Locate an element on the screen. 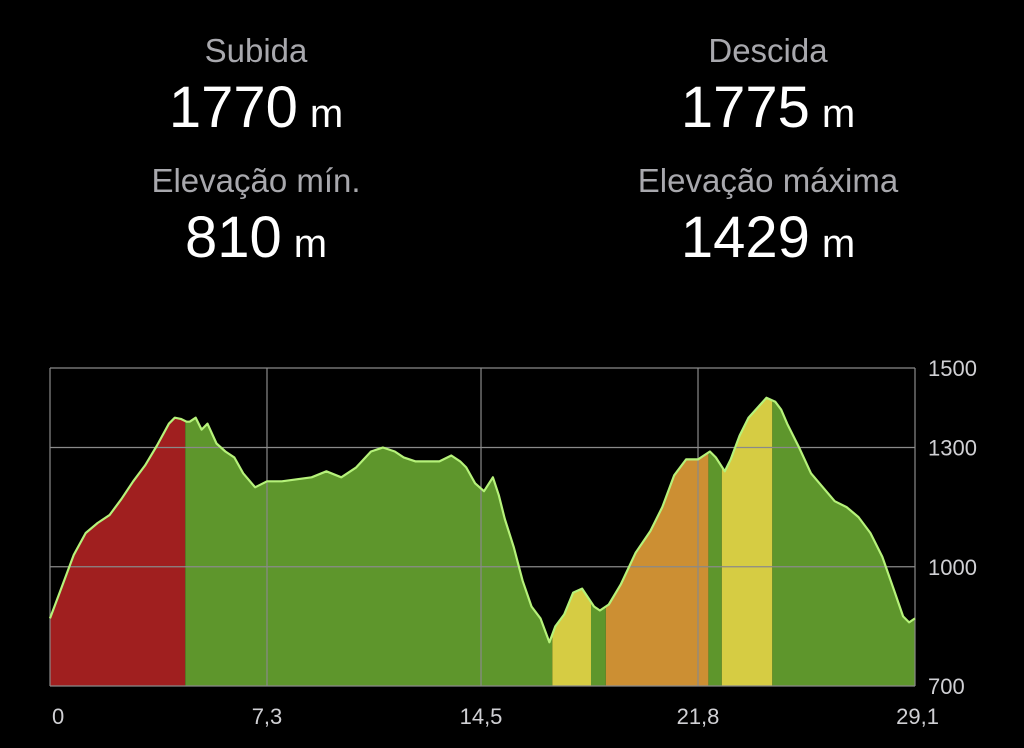  min-elevation-stat: Elevação mín. 810 m is located at coordinates (256, 215).